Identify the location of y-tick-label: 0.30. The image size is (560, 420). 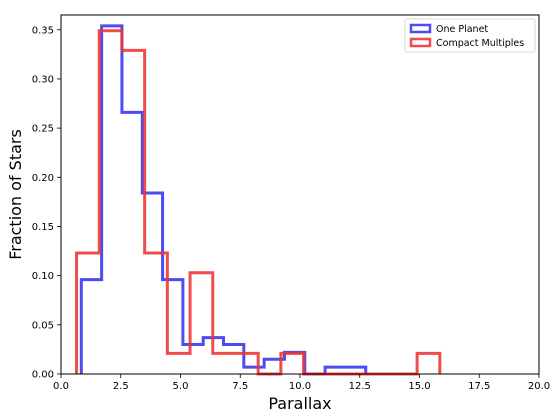
(43, 79).